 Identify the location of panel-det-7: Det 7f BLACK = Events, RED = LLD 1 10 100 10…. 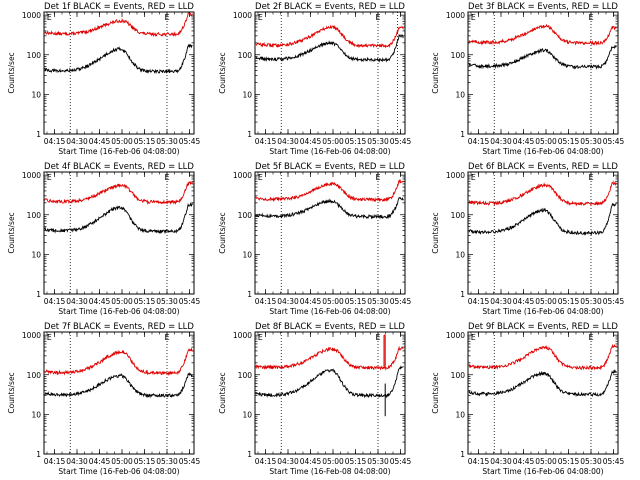
(104, 399).